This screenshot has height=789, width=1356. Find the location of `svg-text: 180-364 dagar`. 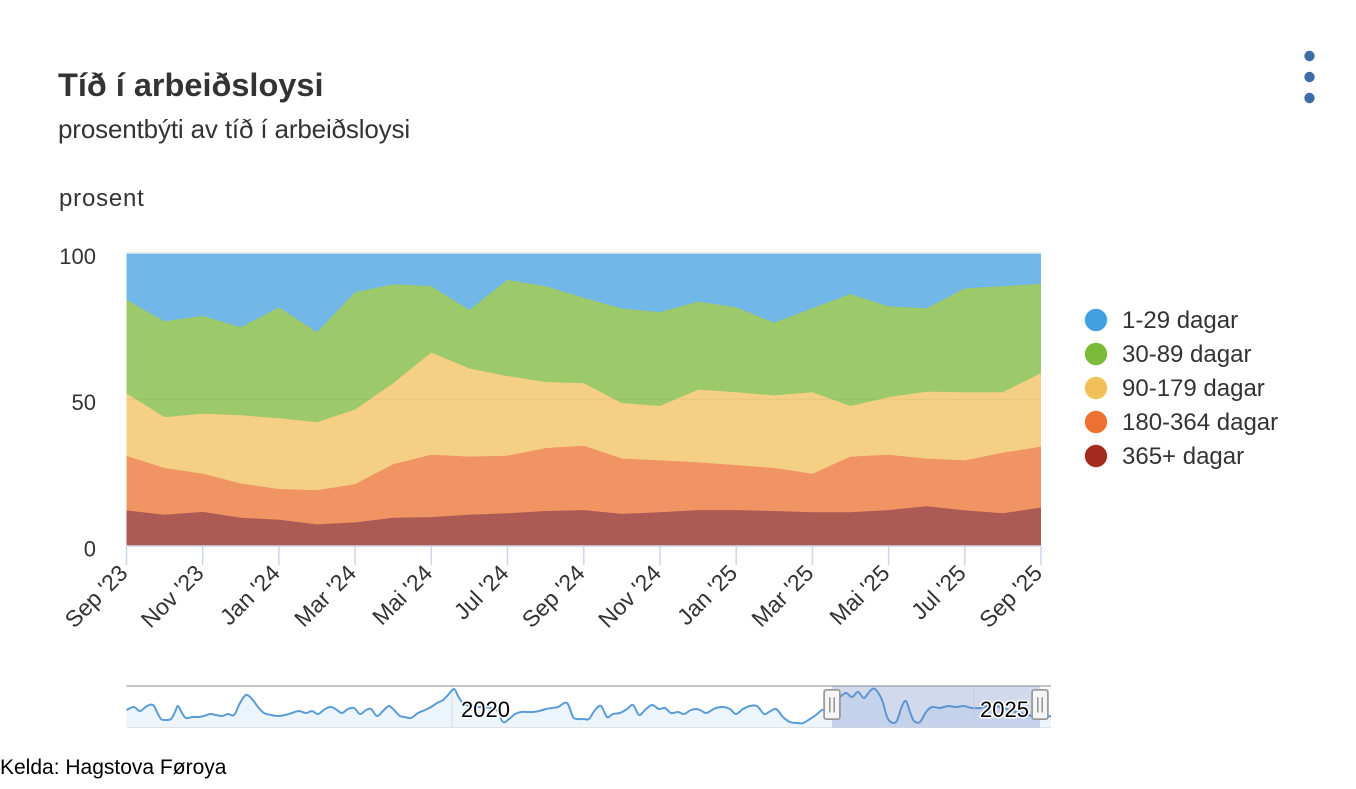

svg-text: 180-364 dagar is located at coordinates (1200, 422).